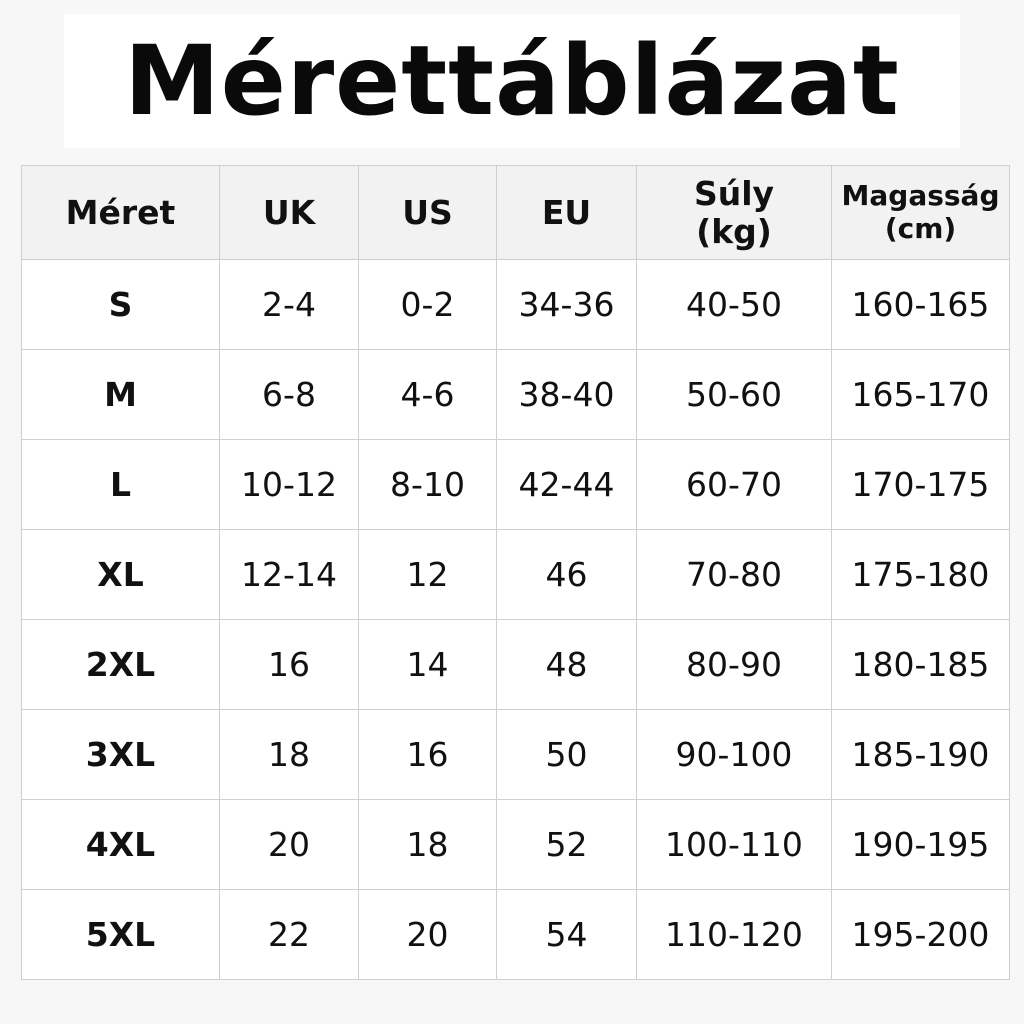 Image resolution: width=1024 pixels, height=1024 pixels. I want to click on table-row: 2XL 16 14 48 80-90 180-185, so click(515, 664).